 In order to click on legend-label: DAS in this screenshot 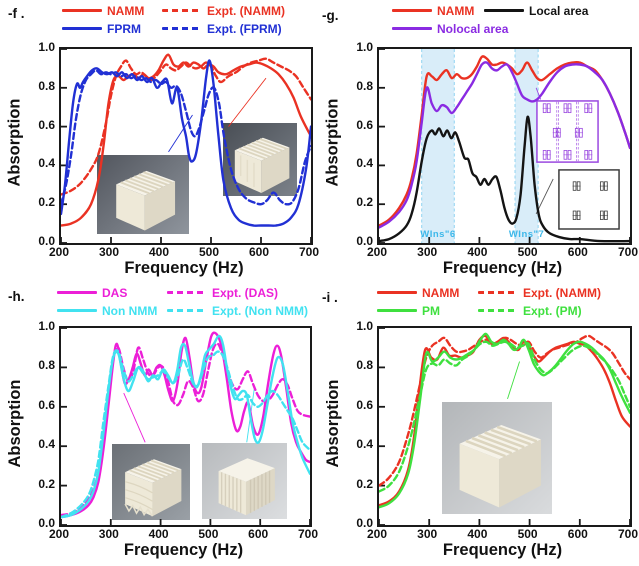, I will do `click(115, 292)`.